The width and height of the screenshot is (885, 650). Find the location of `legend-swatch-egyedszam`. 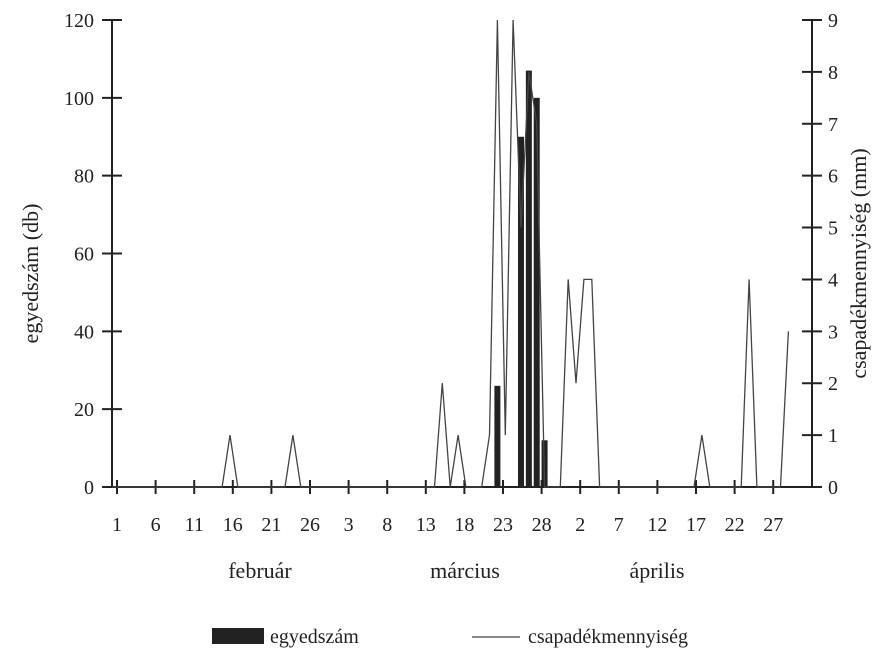

legend-swatch-egyedszam is located at coordinates (238, 636).